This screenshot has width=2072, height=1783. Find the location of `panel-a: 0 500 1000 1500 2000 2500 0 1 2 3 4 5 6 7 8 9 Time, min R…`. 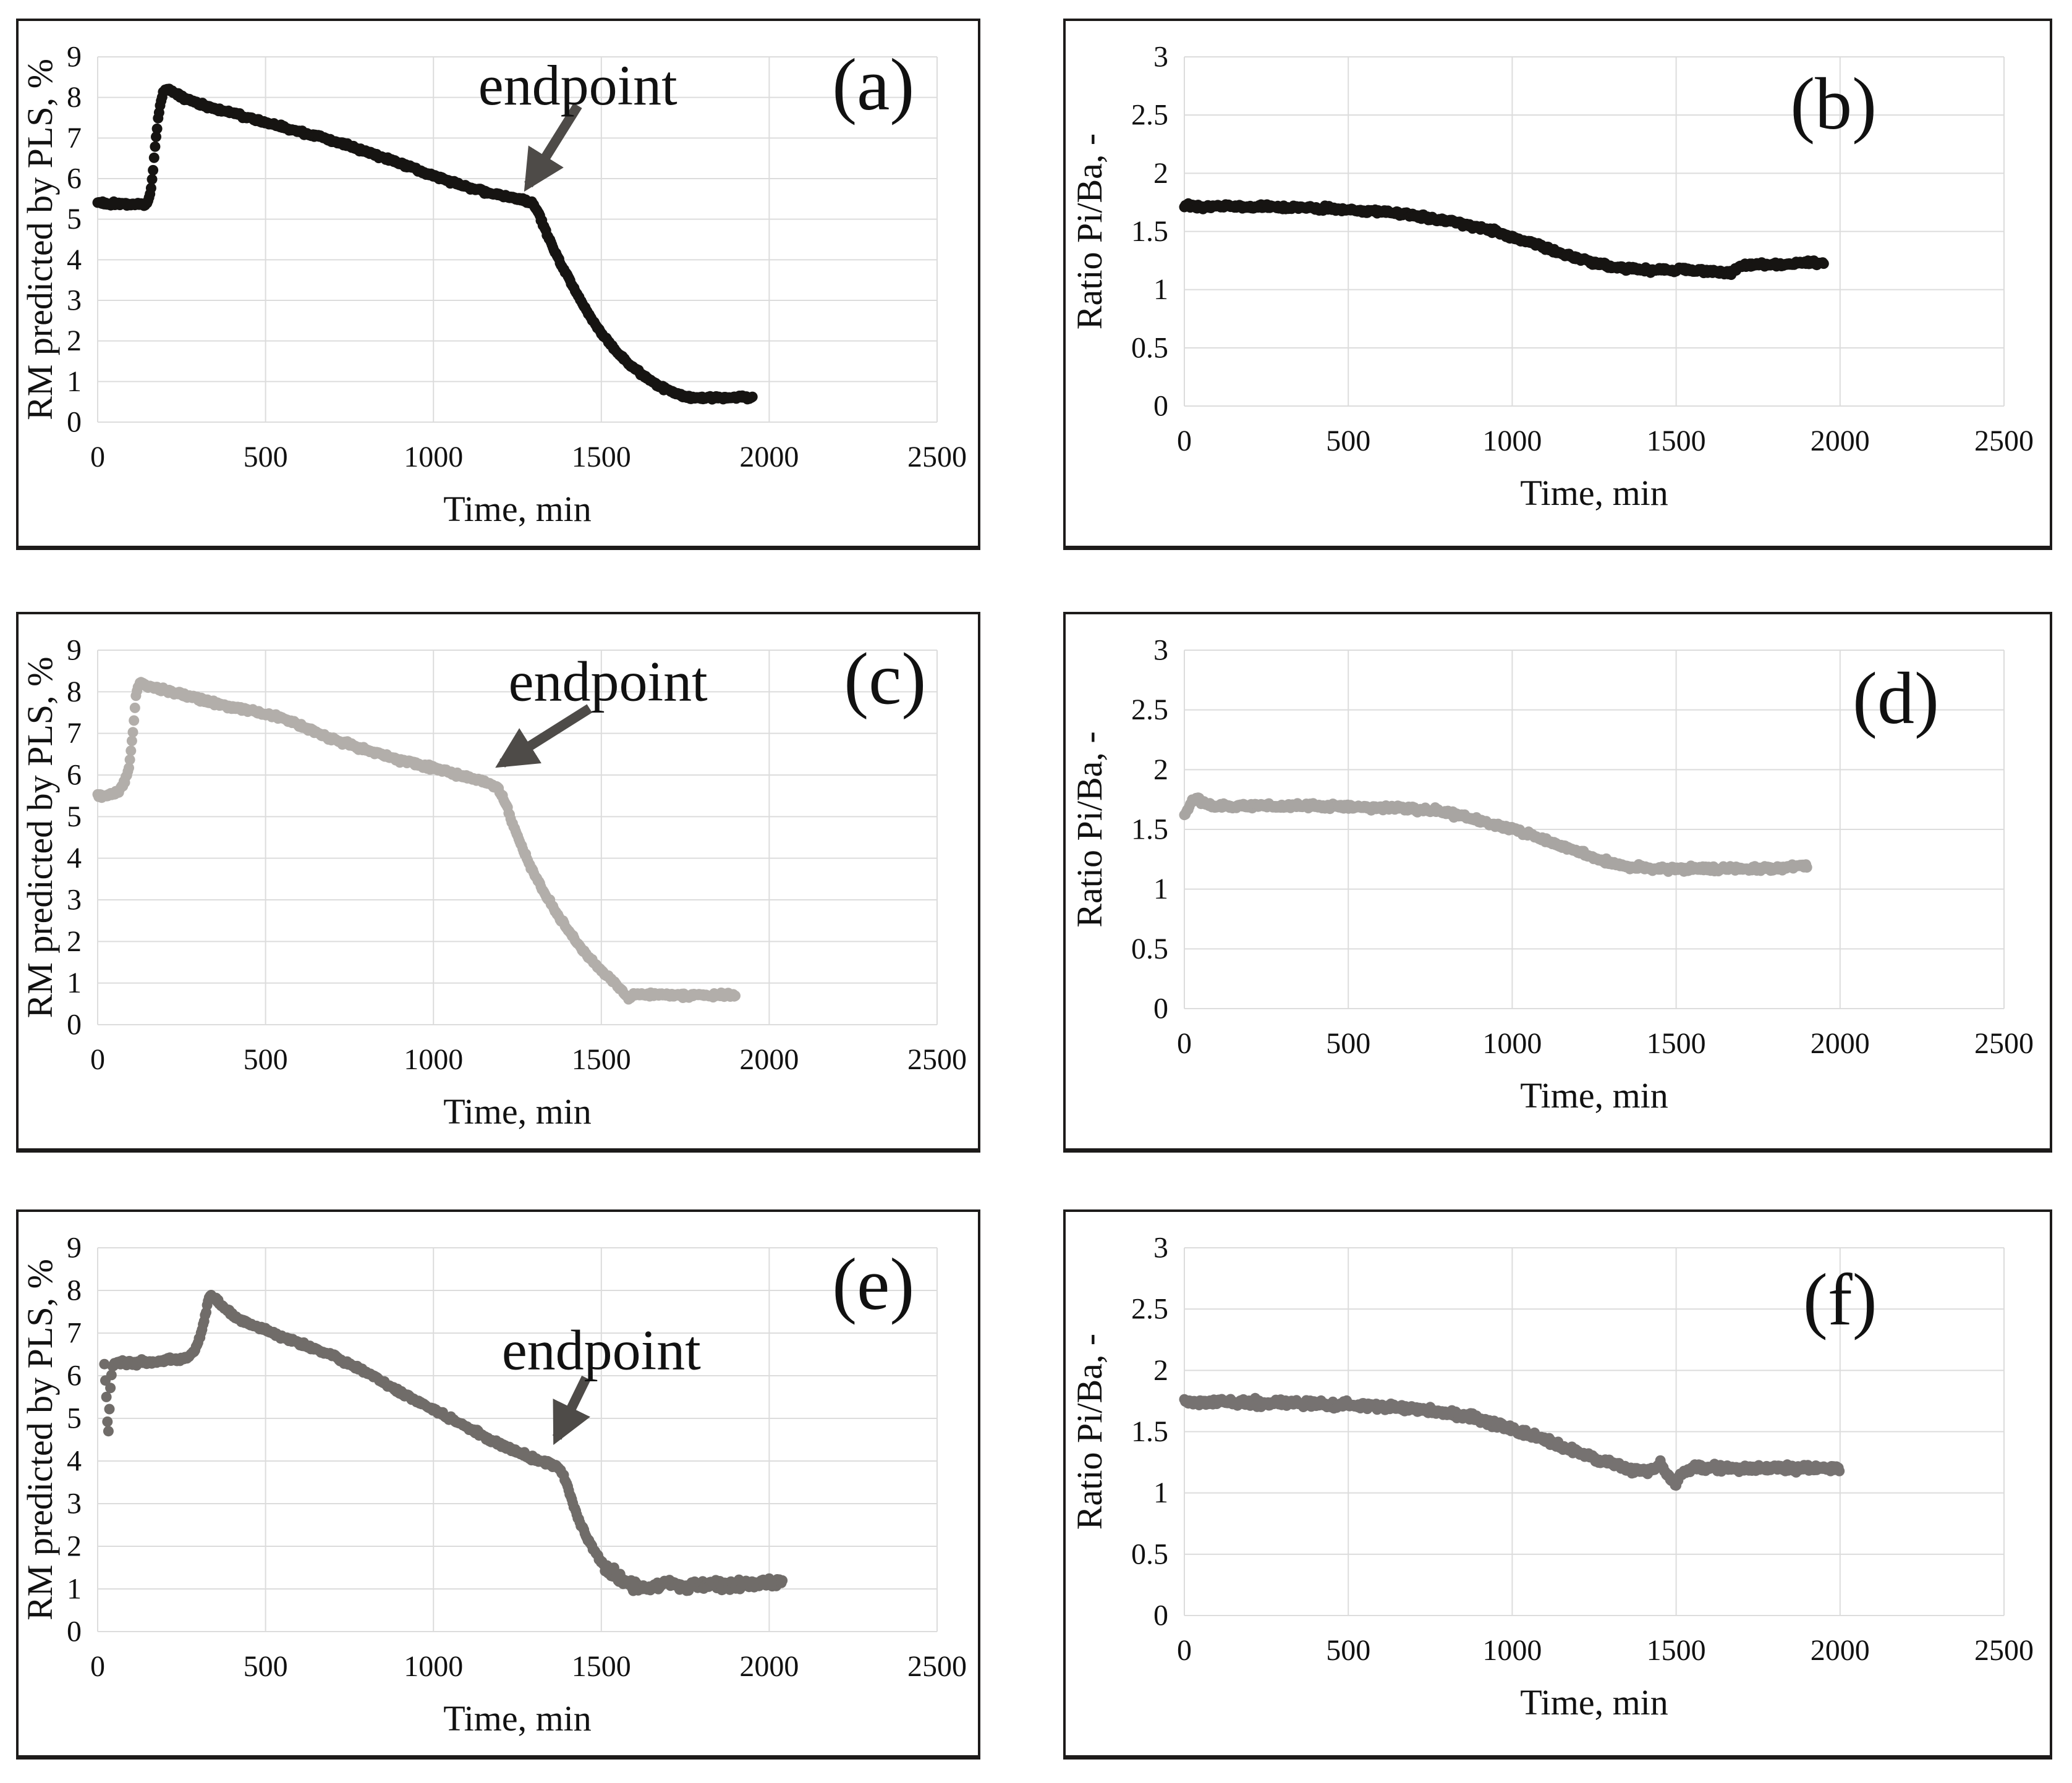

panel-a: 0 500 1000 1500 2000 2500 0 1 2 3 4 5 6 7 8 9 Time, min R… is located at coordinates (498, 285).